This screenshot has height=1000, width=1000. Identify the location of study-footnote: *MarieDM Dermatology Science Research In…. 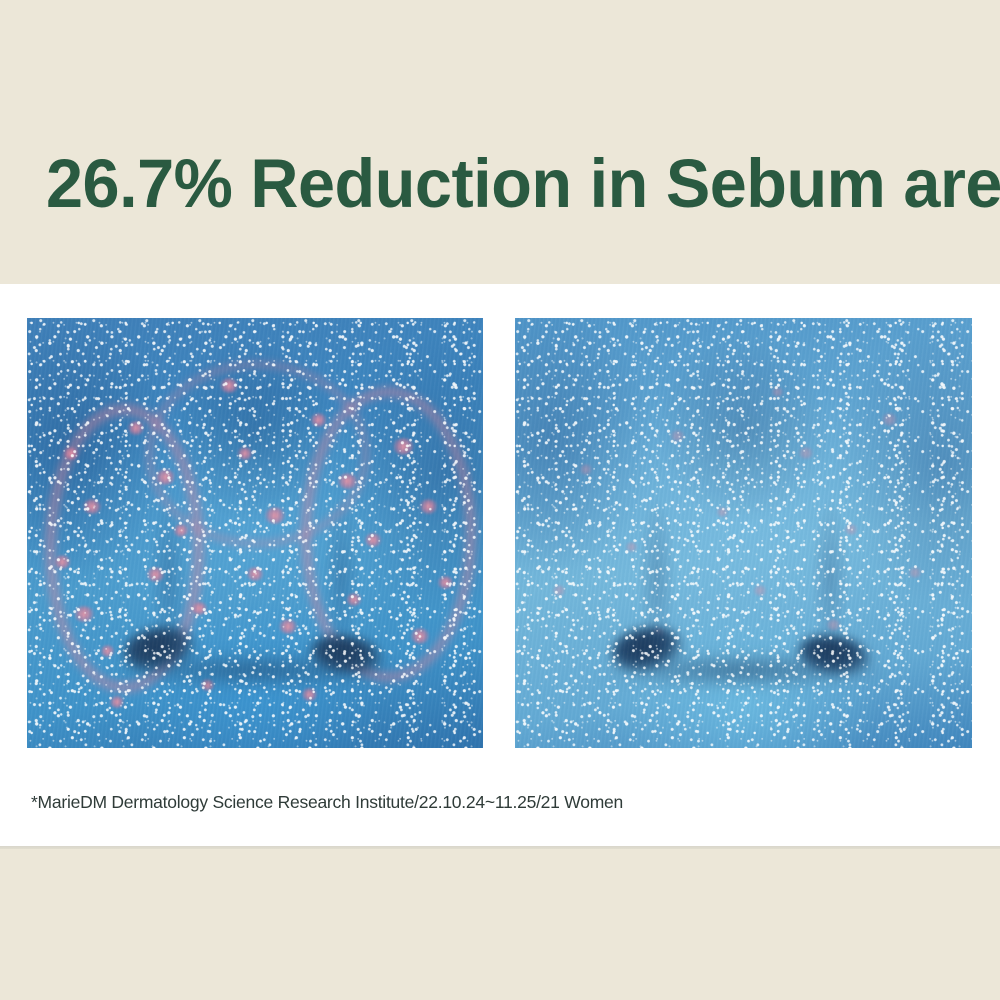
(327, 802).